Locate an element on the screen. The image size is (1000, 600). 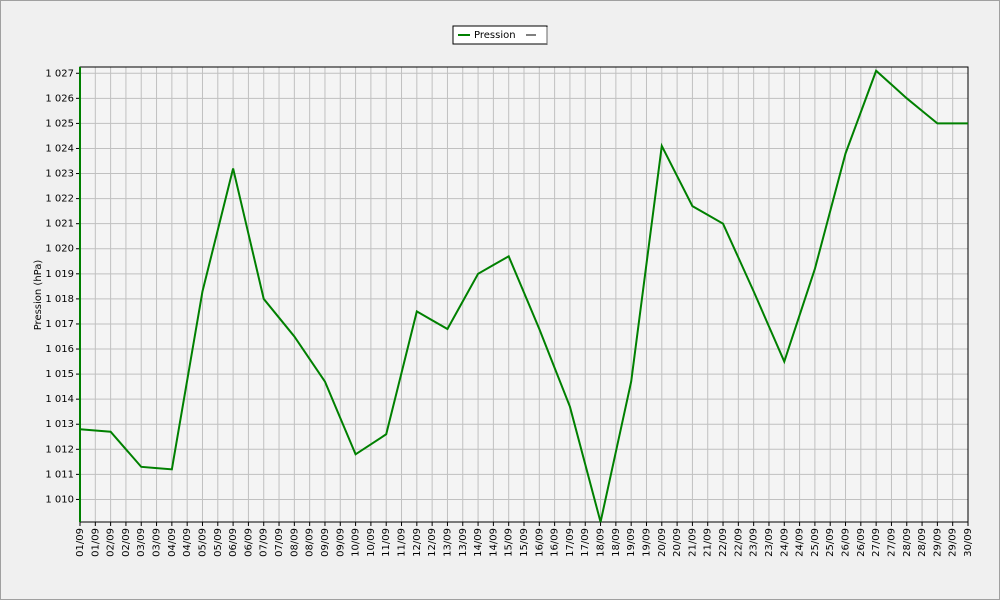
y-tick-label: 1 011 is located at coordinates (59, 474).